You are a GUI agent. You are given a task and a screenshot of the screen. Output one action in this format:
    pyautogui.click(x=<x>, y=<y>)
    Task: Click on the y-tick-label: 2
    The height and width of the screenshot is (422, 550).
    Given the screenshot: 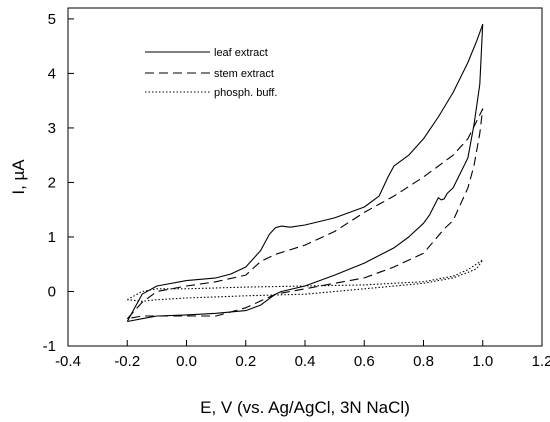 What is the action you would take?
    pyautogui.click(x=52, y=182)
    